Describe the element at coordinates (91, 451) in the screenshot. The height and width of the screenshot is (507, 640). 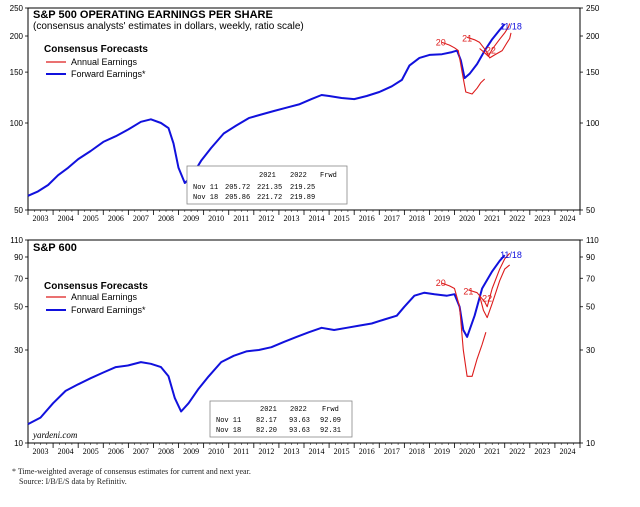
I see `sp600-xtick-label: 2005` at that location.